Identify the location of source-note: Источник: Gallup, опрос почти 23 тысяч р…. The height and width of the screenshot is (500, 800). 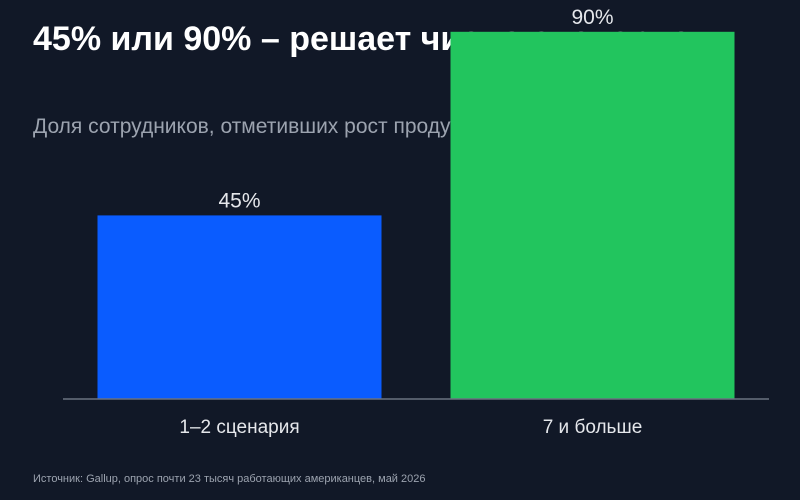
(229, 479).